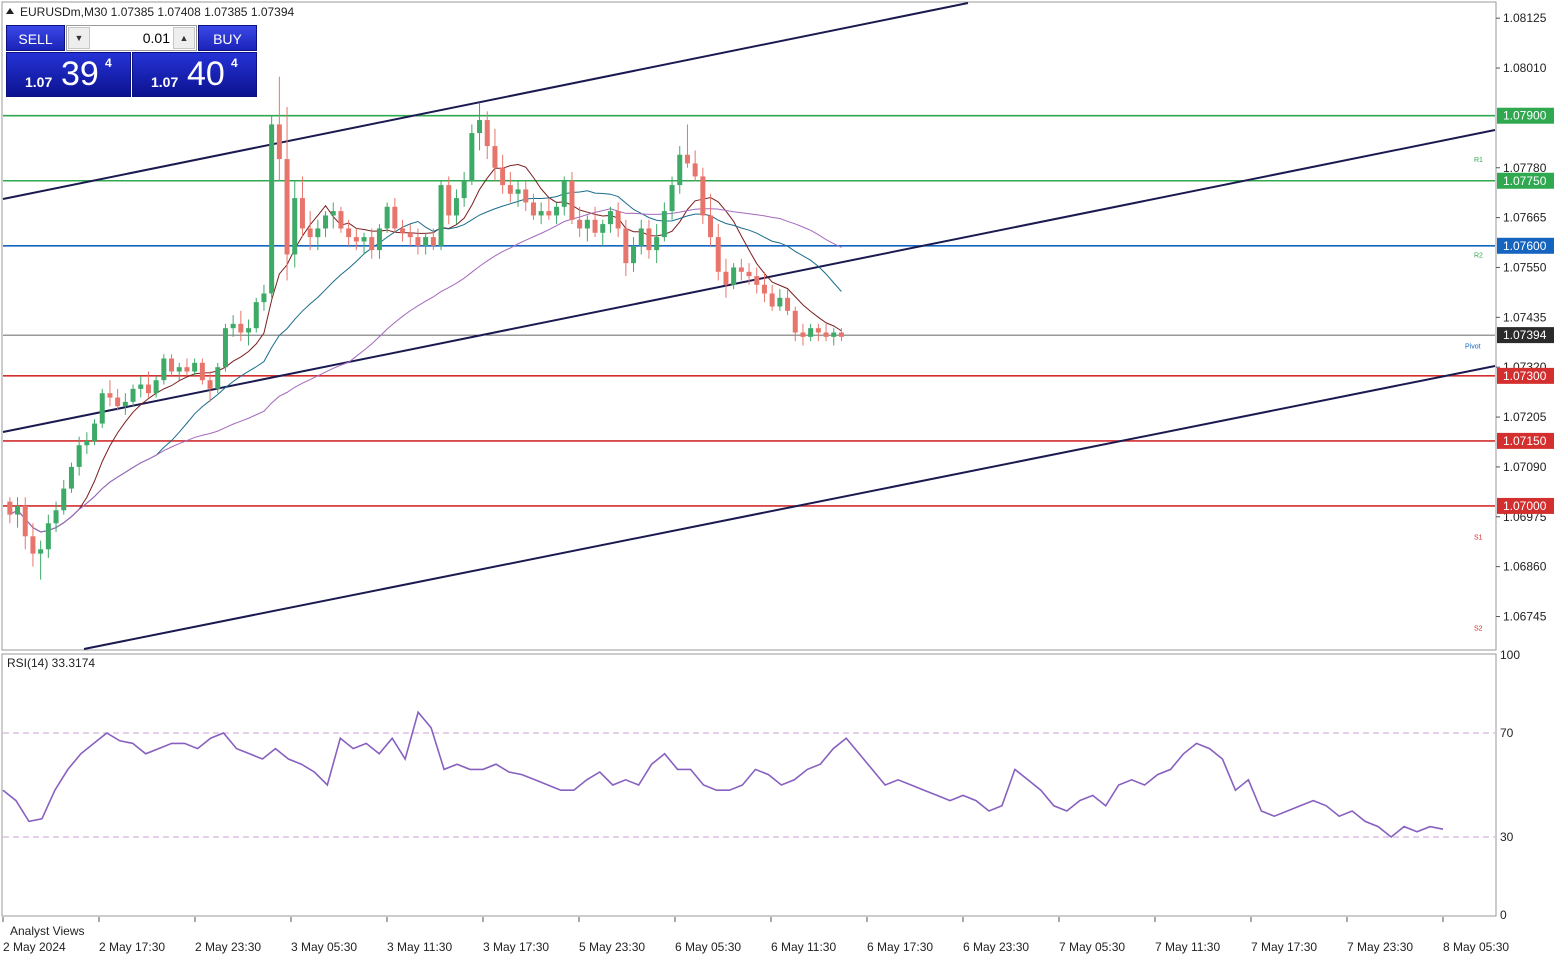  I want to click on buy-price-box: 1.07 40 4, so click(194, 74).